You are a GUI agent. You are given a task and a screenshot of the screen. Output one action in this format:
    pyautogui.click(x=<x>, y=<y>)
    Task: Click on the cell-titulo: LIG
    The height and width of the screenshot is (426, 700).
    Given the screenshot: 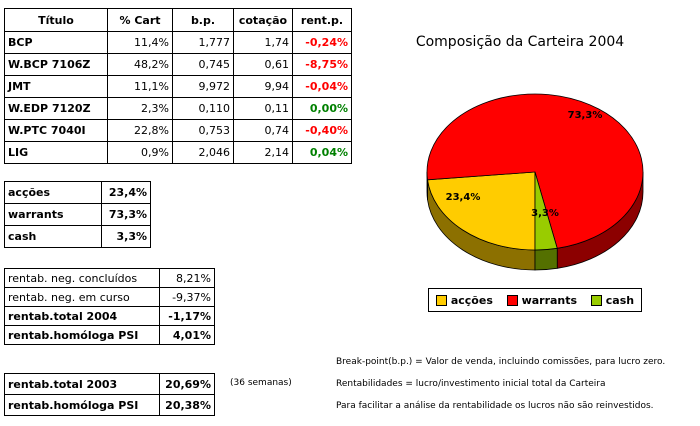 What is the action you would take?
    pyautogui.click(x=56, y=152)
    